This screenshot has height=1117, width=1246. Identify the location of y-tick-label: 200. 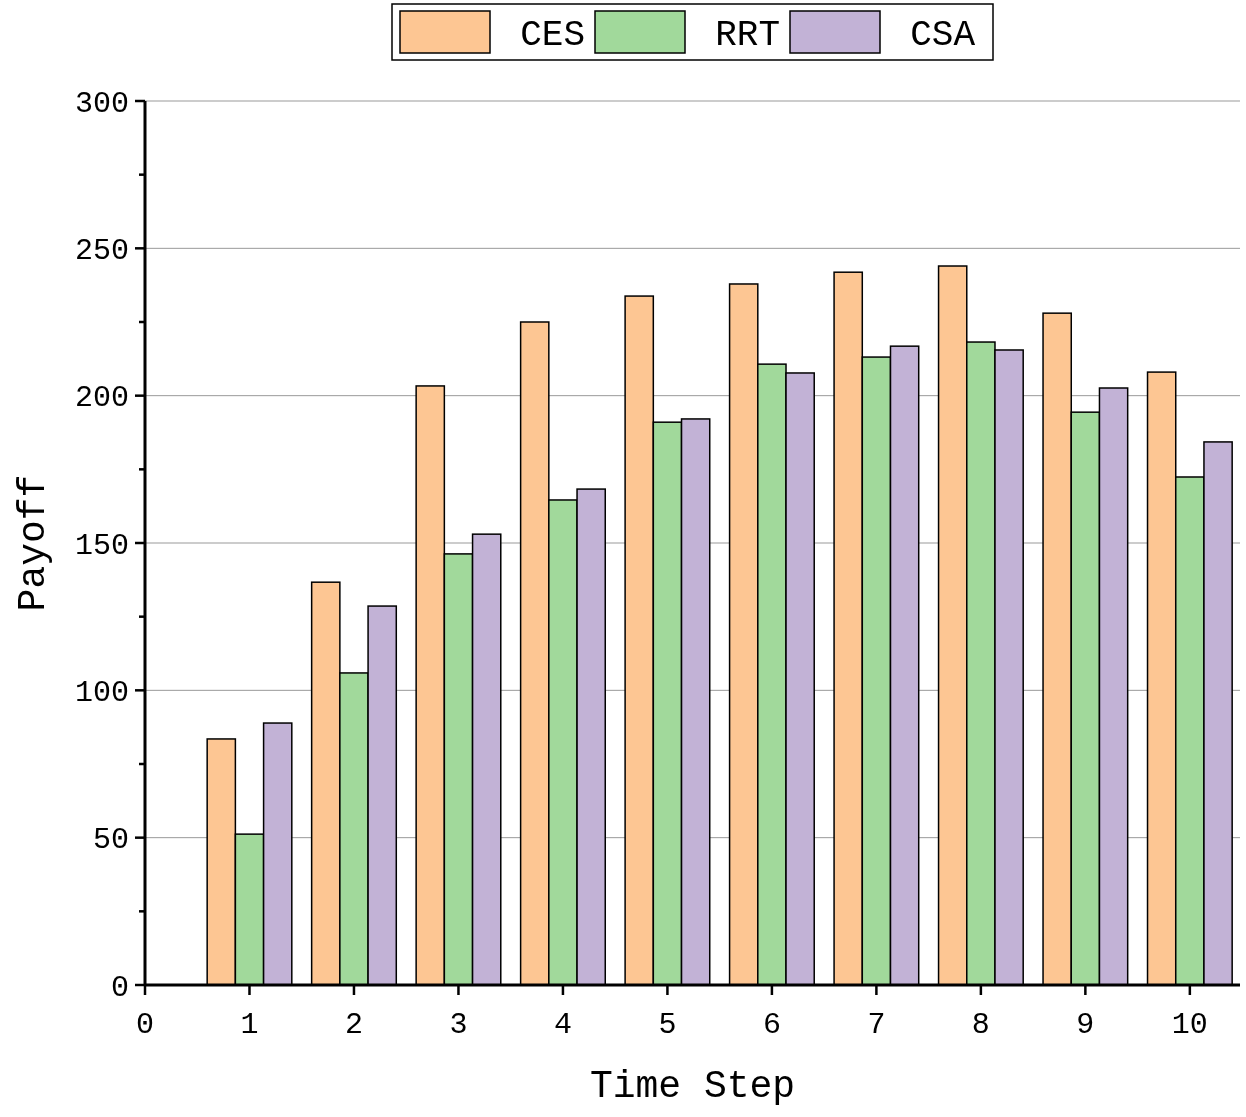
(101, 398).